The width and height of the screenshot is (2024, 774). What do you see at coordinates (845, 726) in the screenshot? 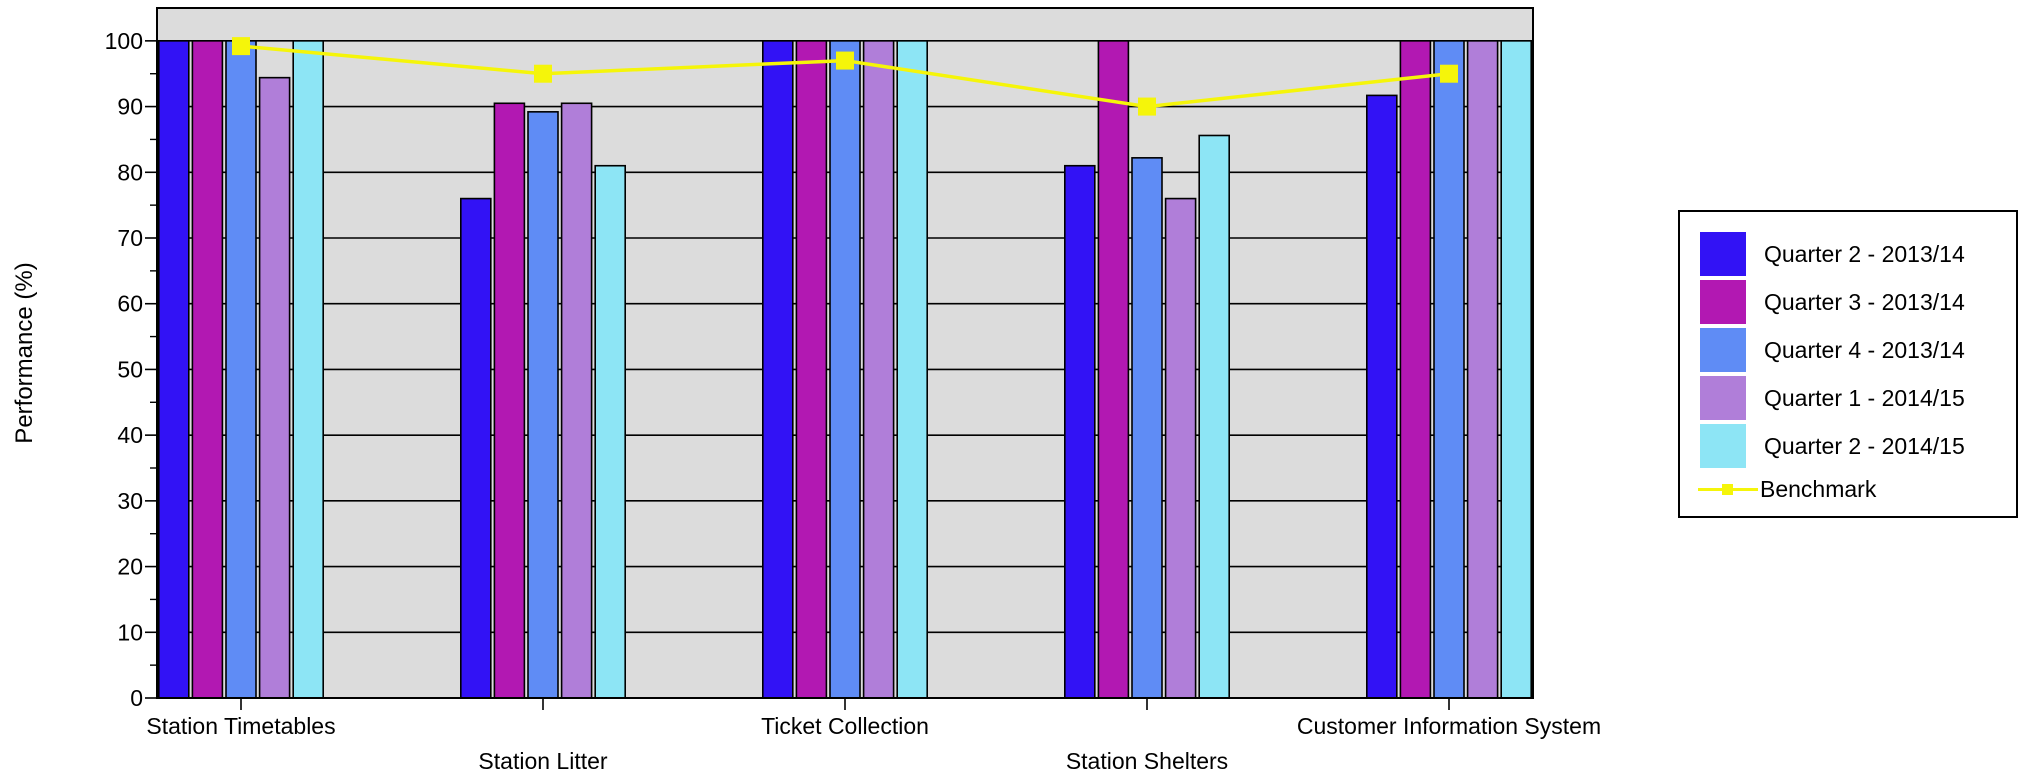
I see `x-tick-label: Ticket Collection` at bounding box center [845, 726].